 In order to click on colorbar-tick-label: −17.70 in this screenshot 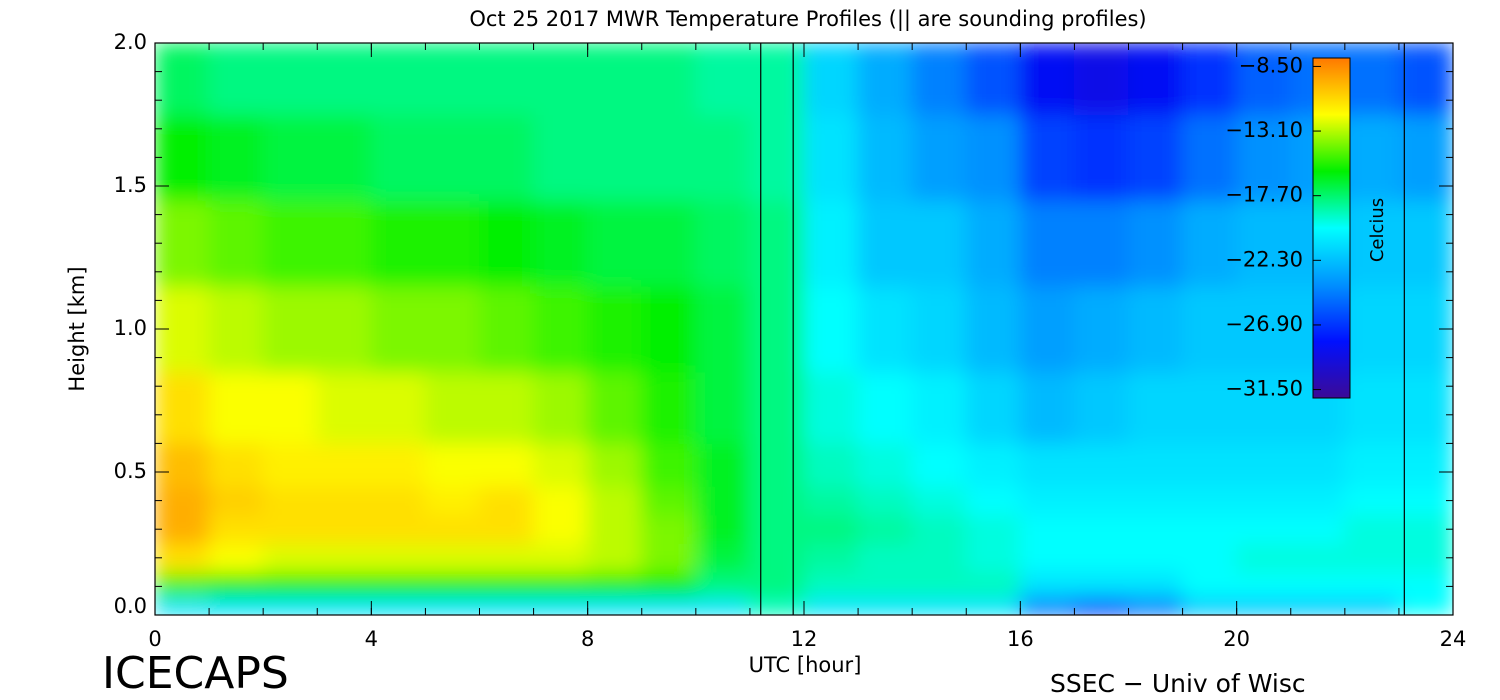, I will do `click(1264, 195)`.